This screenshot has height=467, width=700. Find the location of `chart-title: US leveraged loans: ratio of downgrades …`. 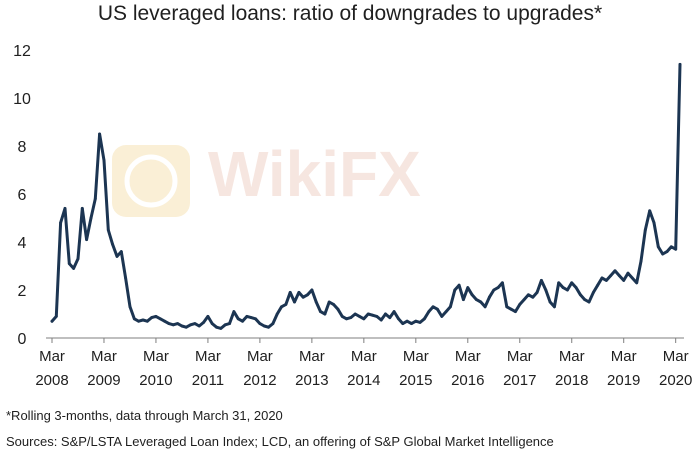

chart-title: US leveraged loans: ratio of downgrades … is located at coordinates (350, 13).